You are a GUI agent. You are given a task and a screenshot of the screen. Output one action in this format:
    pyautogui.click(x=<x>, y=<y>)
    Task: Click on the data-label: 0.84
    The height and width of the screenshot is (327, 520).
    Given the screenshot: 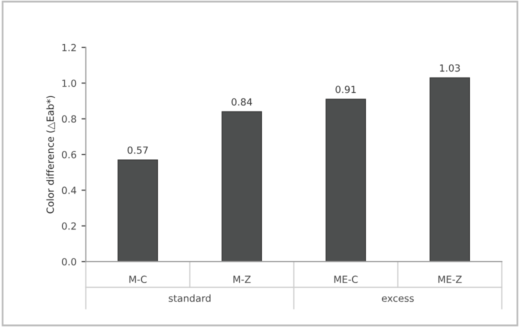 What is the action you would take?
    pyautogui.click(x=242, y=102)
    